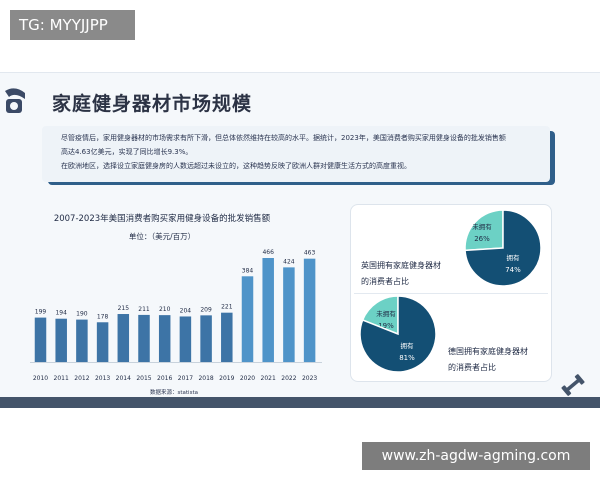 Image resolution: width=600 pixels, height=480 pixels. Describe the element at coordinates (573, 385) in the screenshot. I see `dumbbell-icon` at that location.